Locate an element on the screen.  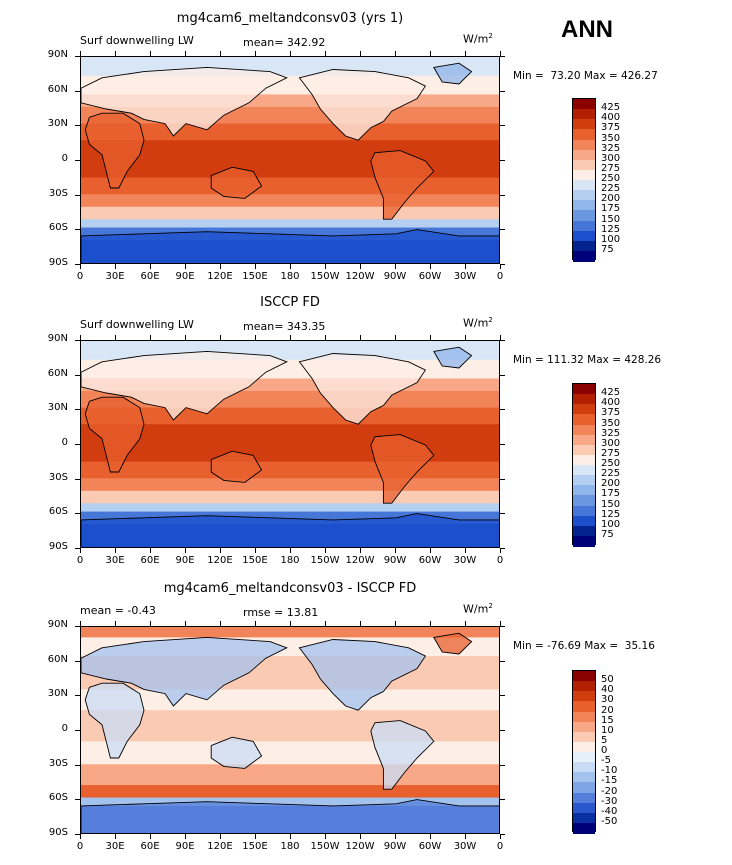
units-text: W/m is located at coordinates (476, 39).